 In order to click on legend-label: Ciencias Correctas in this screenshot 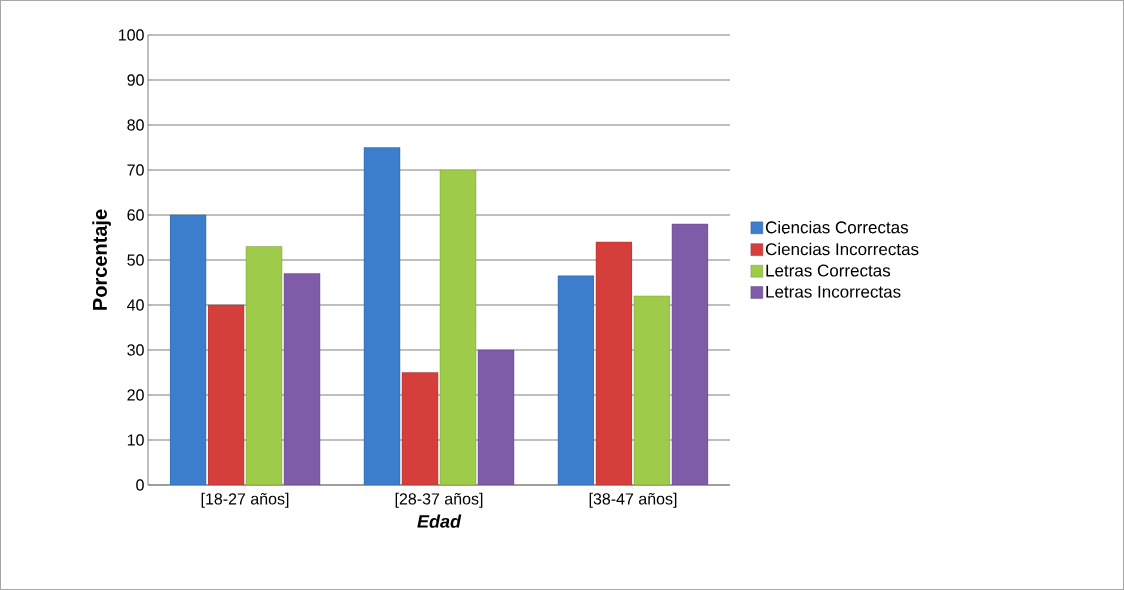, I will do `click(837, 227)`.